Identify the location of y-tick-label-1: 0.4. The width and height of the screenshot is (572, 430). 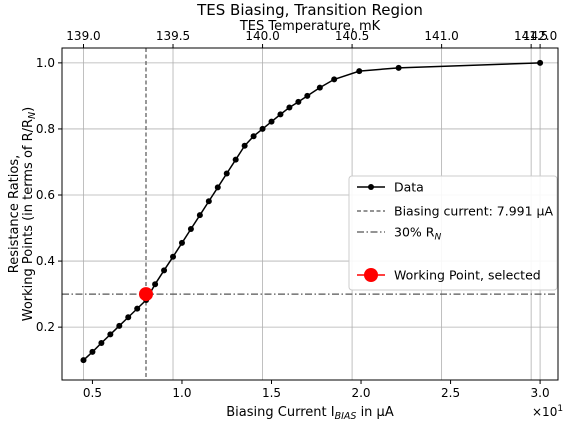
(45, 261).